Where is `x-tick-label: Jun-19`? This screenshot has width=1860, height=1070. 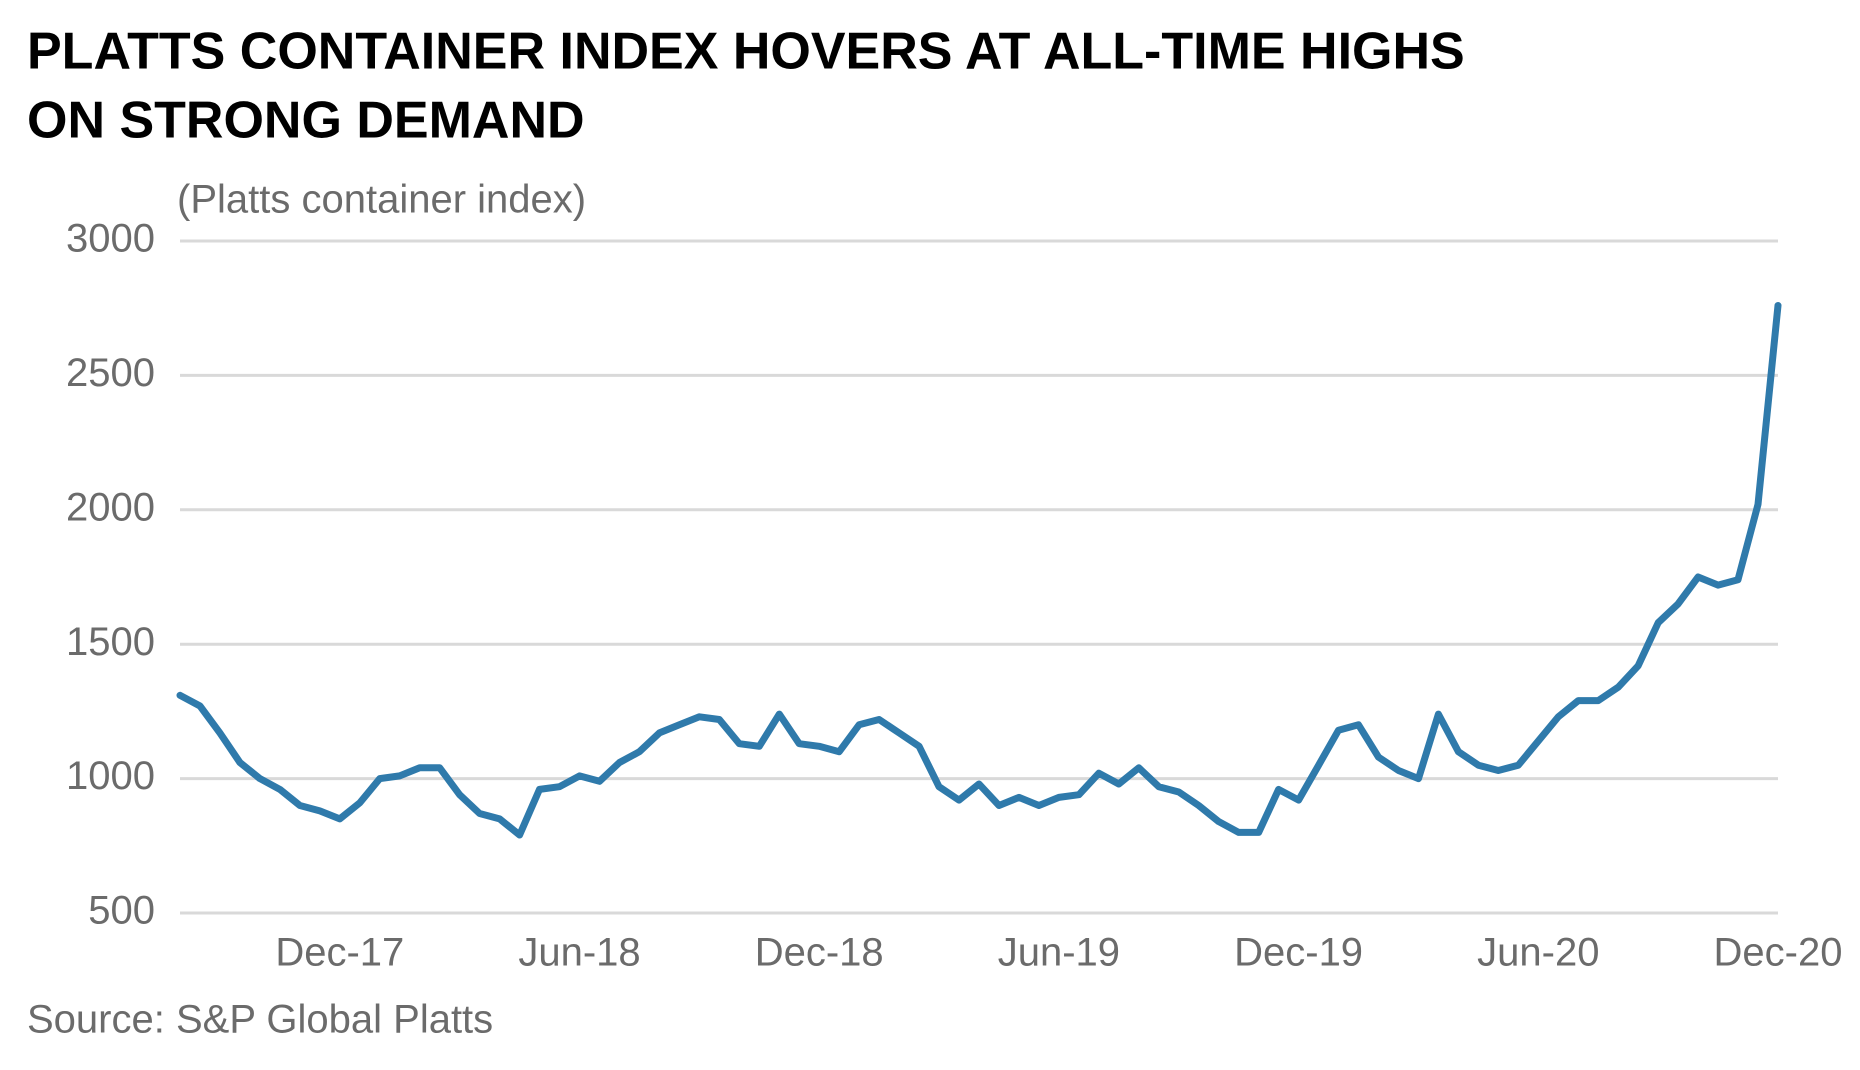 x-tick-label: Jun-19 is located at coordinates (1059, 953).